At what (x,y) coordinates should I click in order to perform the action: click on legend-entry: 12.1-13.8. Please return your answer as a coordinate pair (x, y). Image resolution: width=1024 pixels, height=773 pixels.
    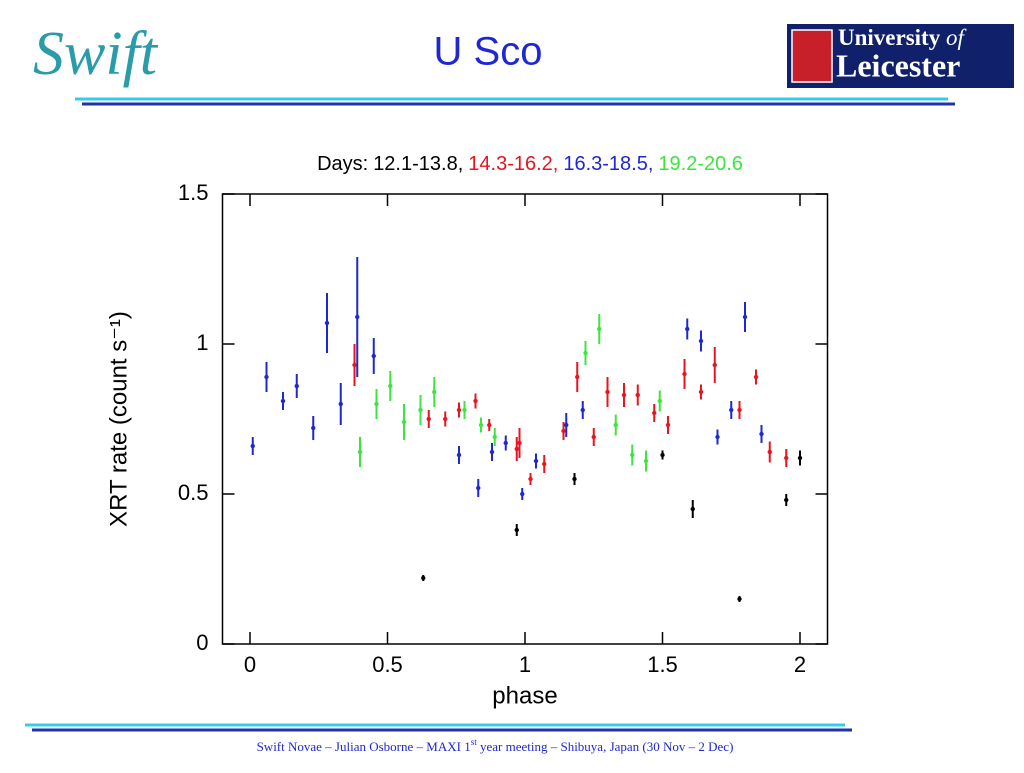
    Looking at the image, I should click on (415, 164).